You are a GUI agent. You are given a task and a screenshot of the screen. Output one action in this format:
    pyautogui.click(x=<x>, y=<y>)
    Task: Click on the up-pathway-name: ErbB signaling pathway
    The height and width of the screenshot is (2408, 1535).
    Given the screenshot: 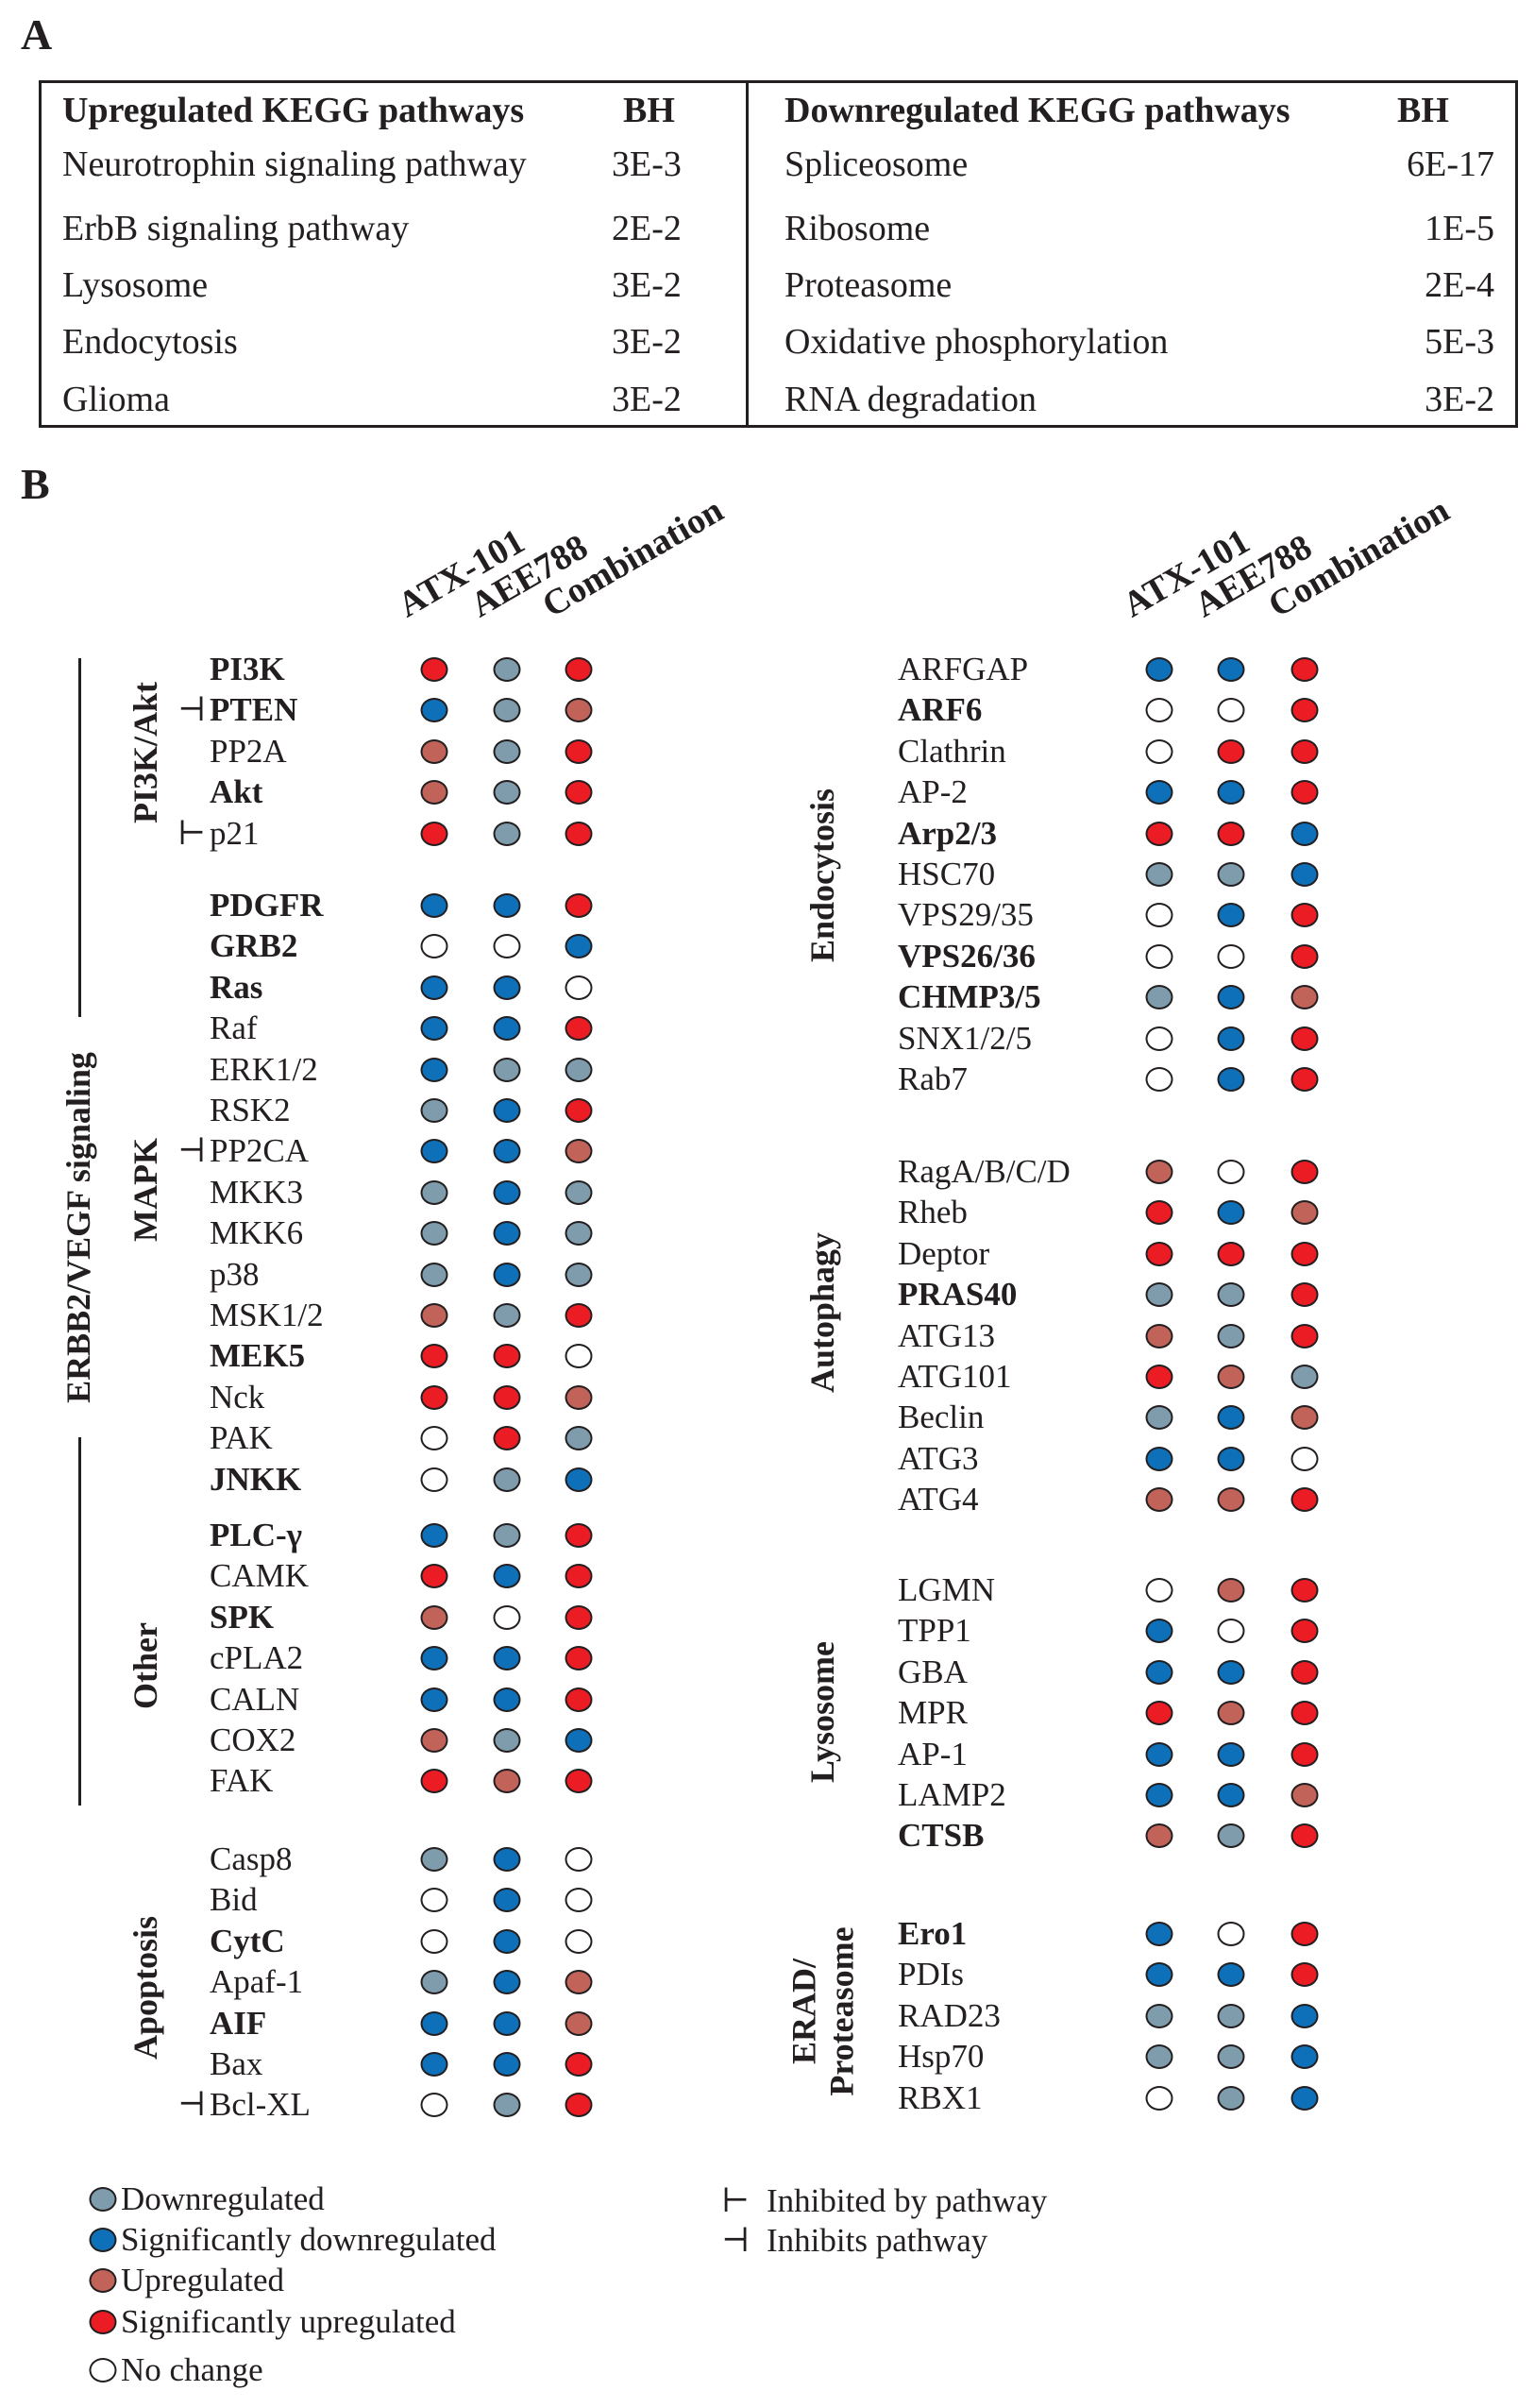 What is the action you would take?
    pyautogui.click(x=236, y=228)
    